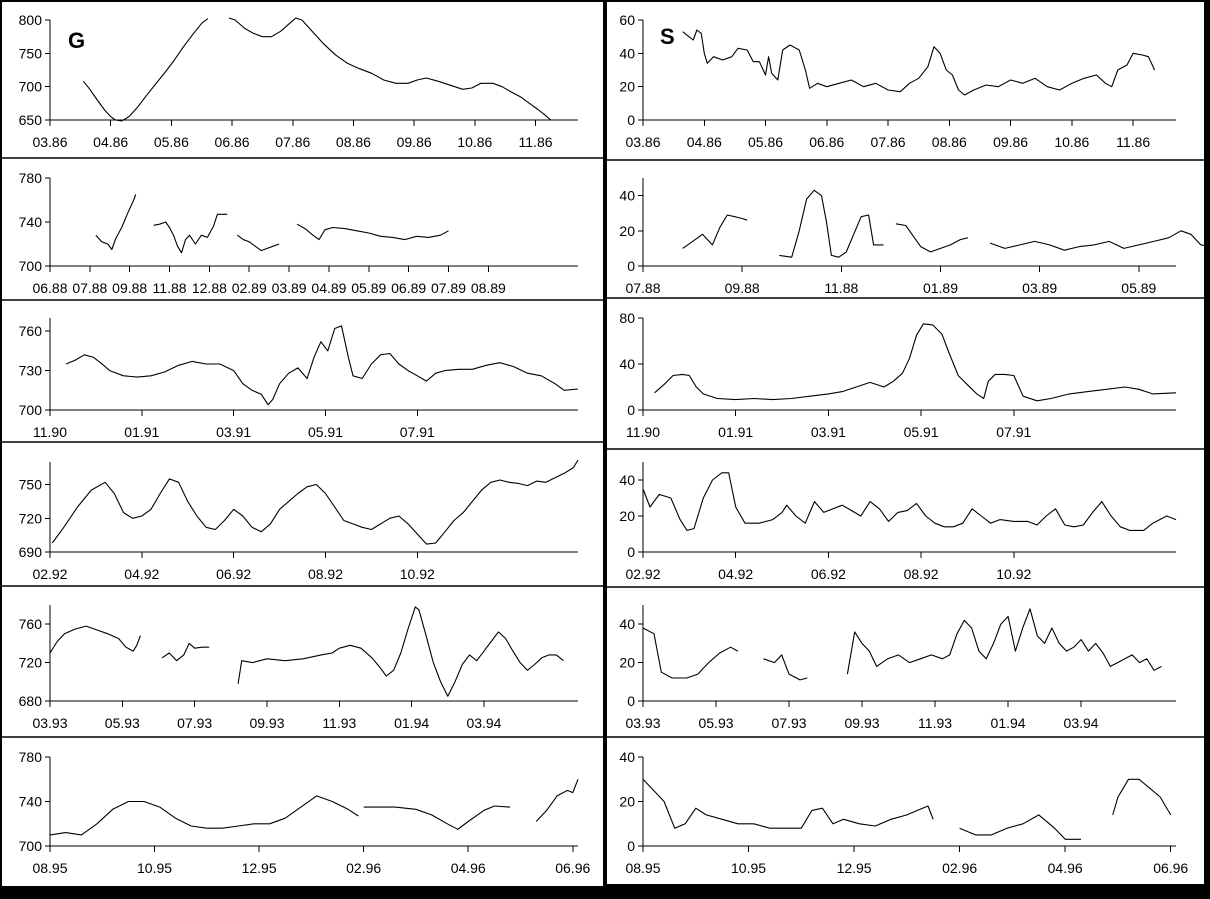  I want to click on y-tick-label: 690, so click(31, 552).